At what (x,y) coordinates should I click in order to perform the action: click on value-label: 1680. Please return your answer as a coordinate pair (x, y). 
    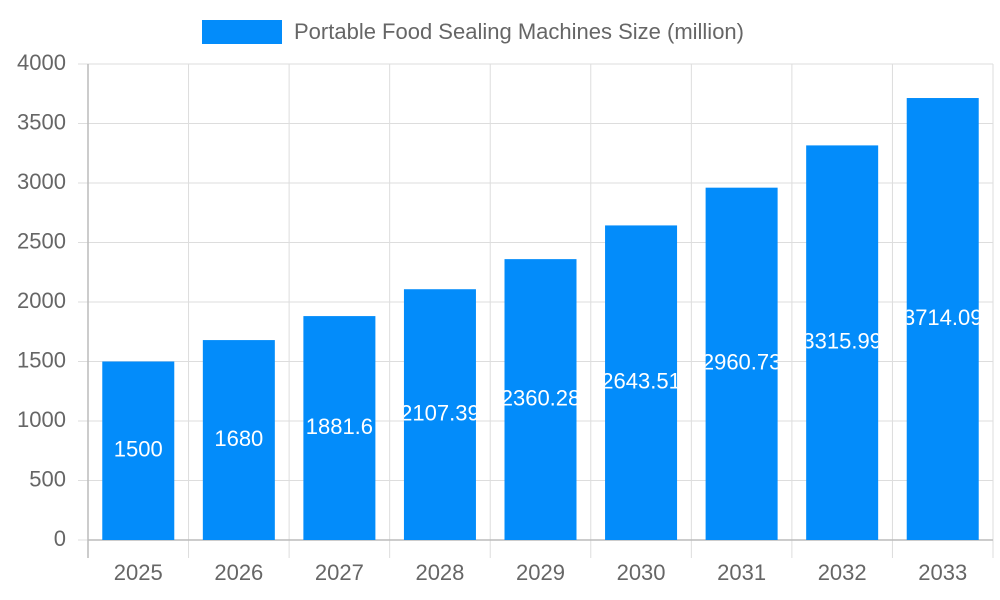
    Looking at the image, I should click on (238, 438).